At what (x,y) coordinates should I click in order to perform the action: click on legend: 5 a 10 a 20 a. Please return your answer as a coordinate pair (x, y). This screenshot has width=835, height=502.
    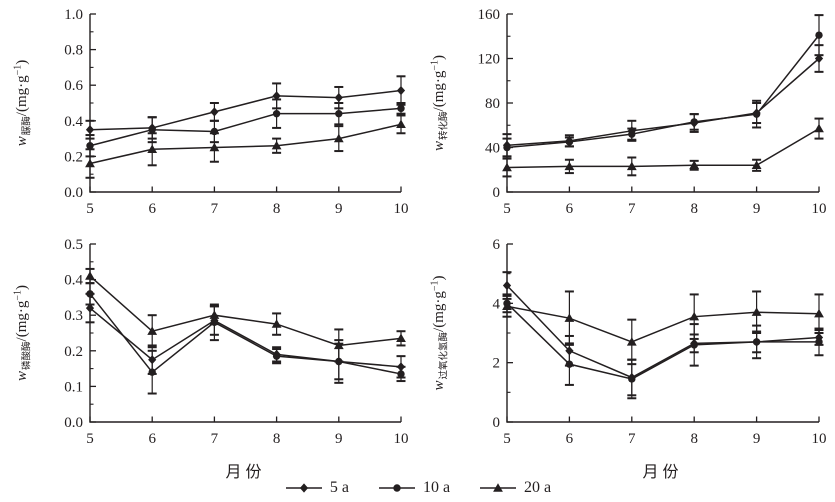
    Looking at the image, I should click on (417, 488).